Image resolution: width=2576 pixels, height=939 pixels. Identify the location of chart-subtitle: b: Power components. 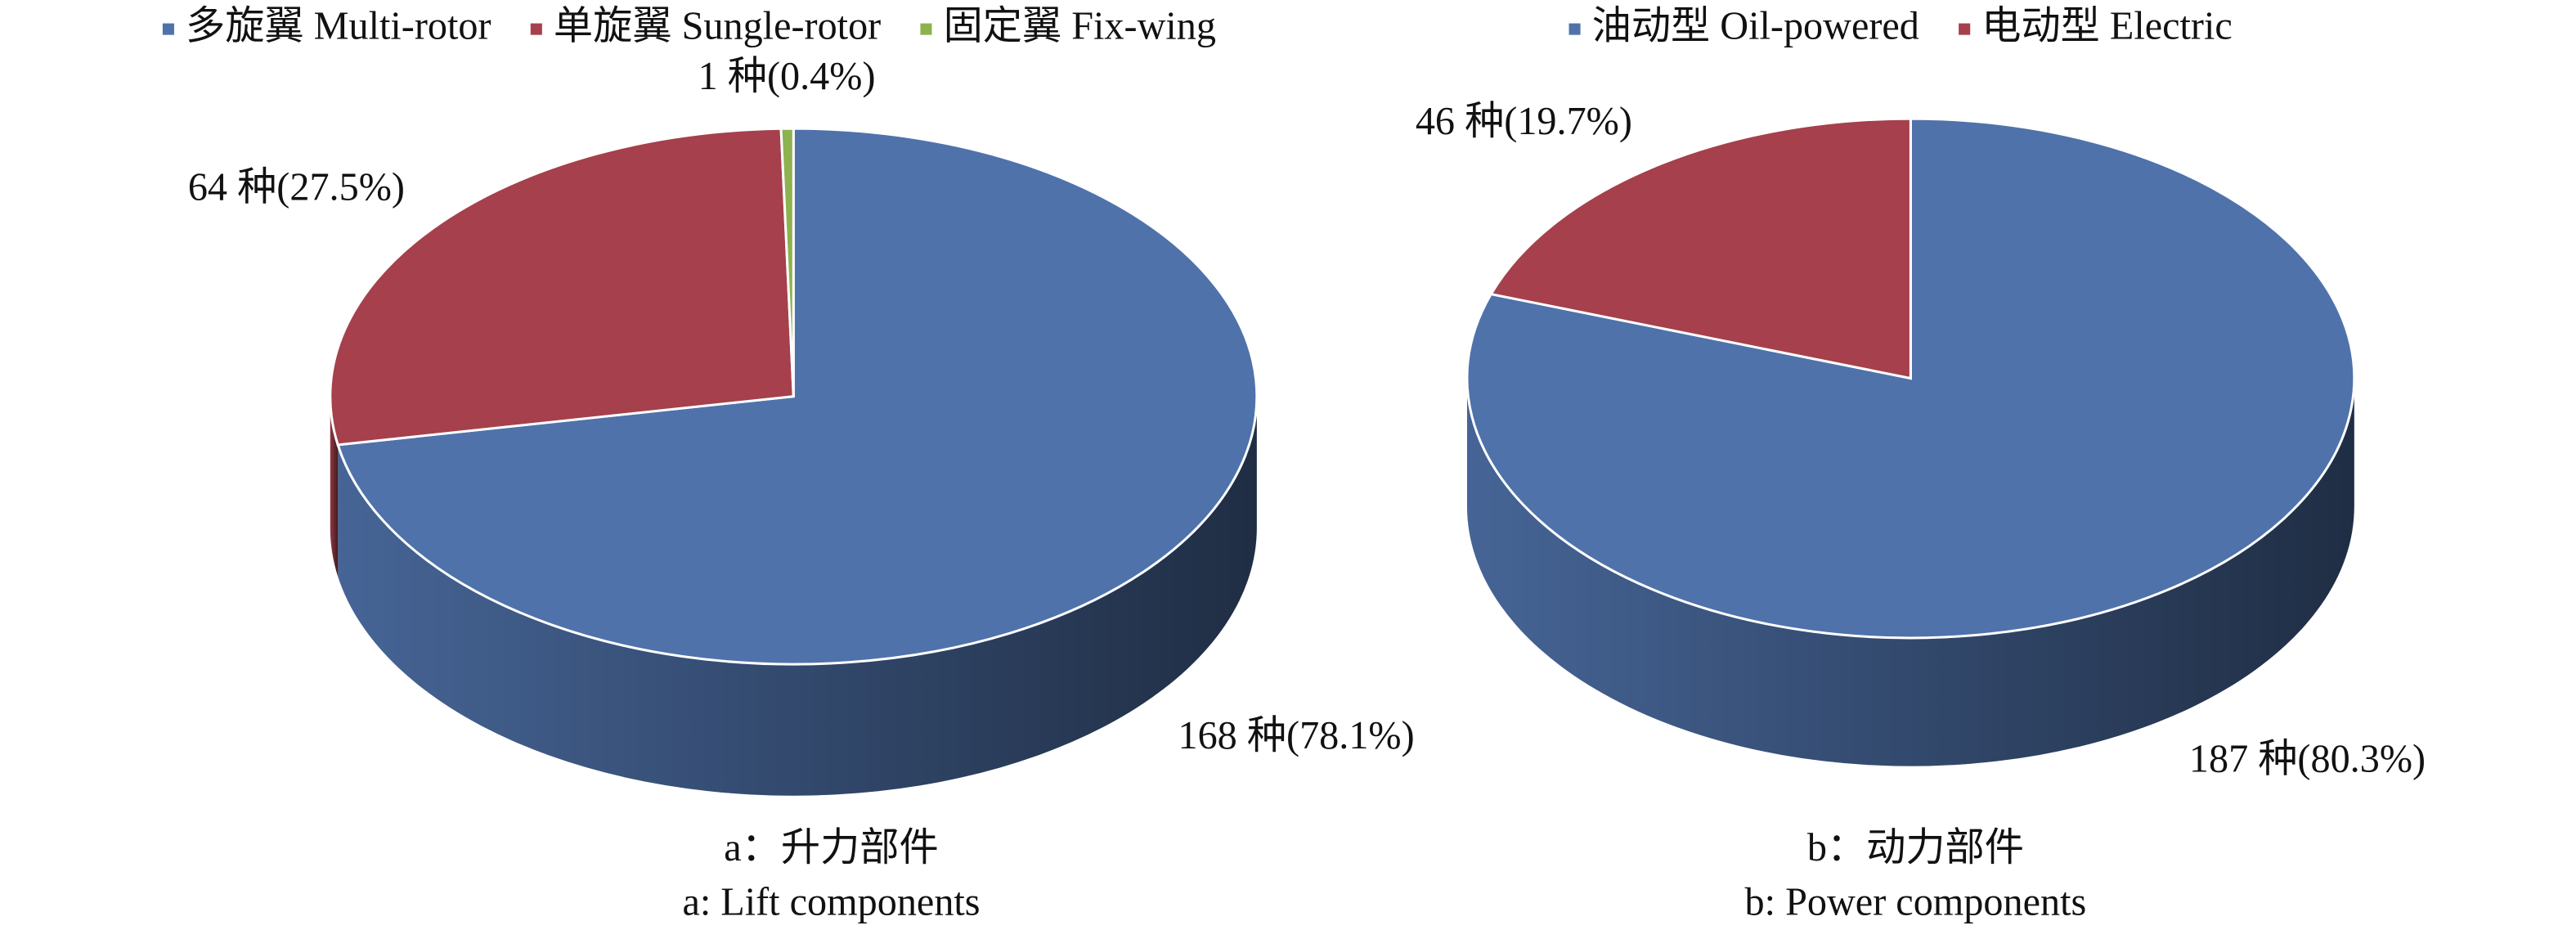
(1916, 902).